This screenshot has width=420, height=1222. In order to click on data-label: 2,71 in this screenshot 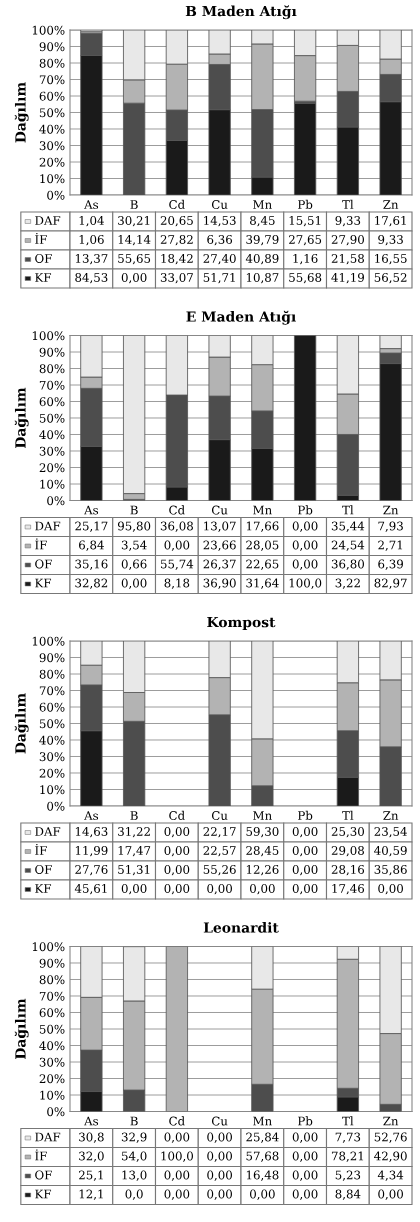, I will do `click(390, 545)`.